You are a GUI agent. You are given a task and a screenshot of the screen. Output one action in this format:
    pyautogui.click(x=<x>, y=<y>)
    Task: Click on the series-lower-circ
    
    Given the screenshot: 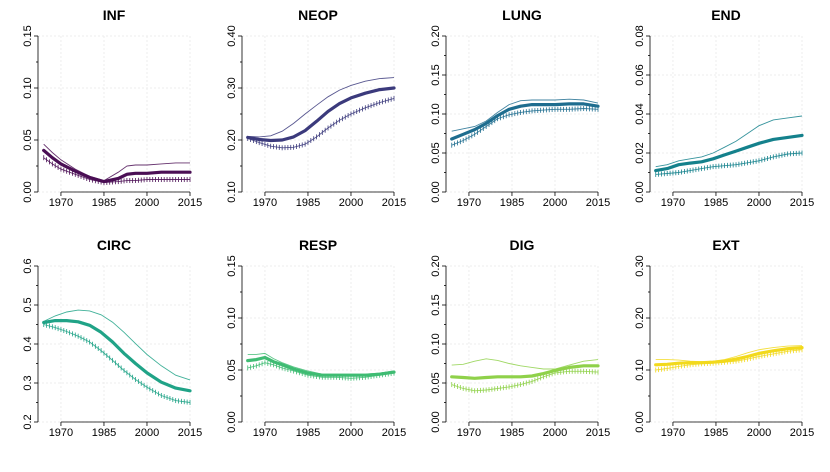 What is the action you would take?
    pyautogui.click(x=117, y=363)
    